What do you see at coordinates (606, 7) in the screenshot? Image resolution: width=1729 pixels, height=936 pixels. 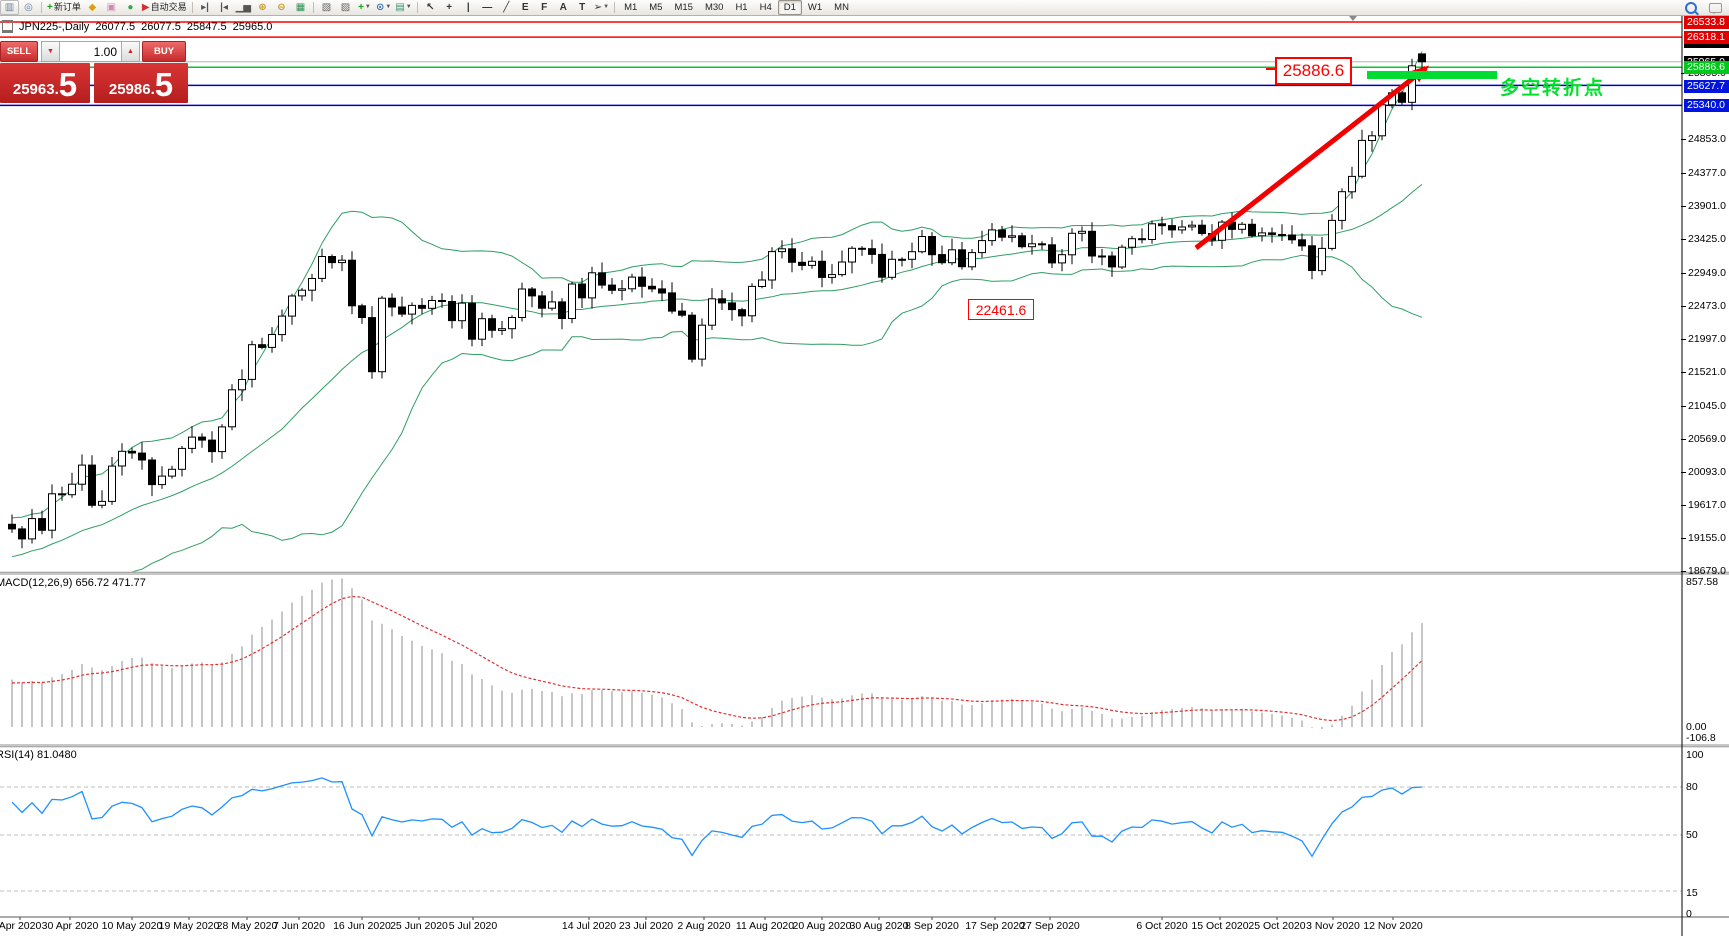 I see `arrows-icon-dropdown: ▼` at bounding box center [606, 7].